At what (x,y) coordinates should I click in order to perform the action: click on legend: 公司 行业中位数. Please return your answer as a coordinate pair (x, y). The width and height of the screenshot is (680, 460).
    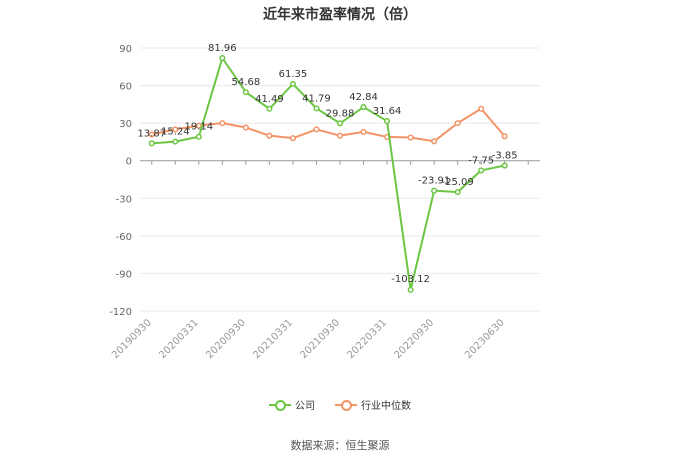
    Looking at the image, I should click on (340, 404).